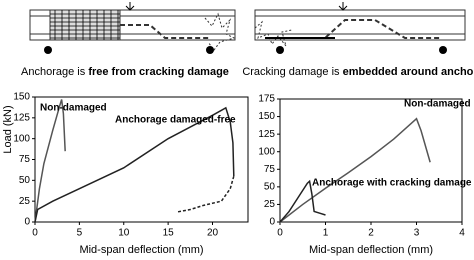  Describe the element at coordinates (360, 24) in the screenshot. I see `schematic-right` at that location.